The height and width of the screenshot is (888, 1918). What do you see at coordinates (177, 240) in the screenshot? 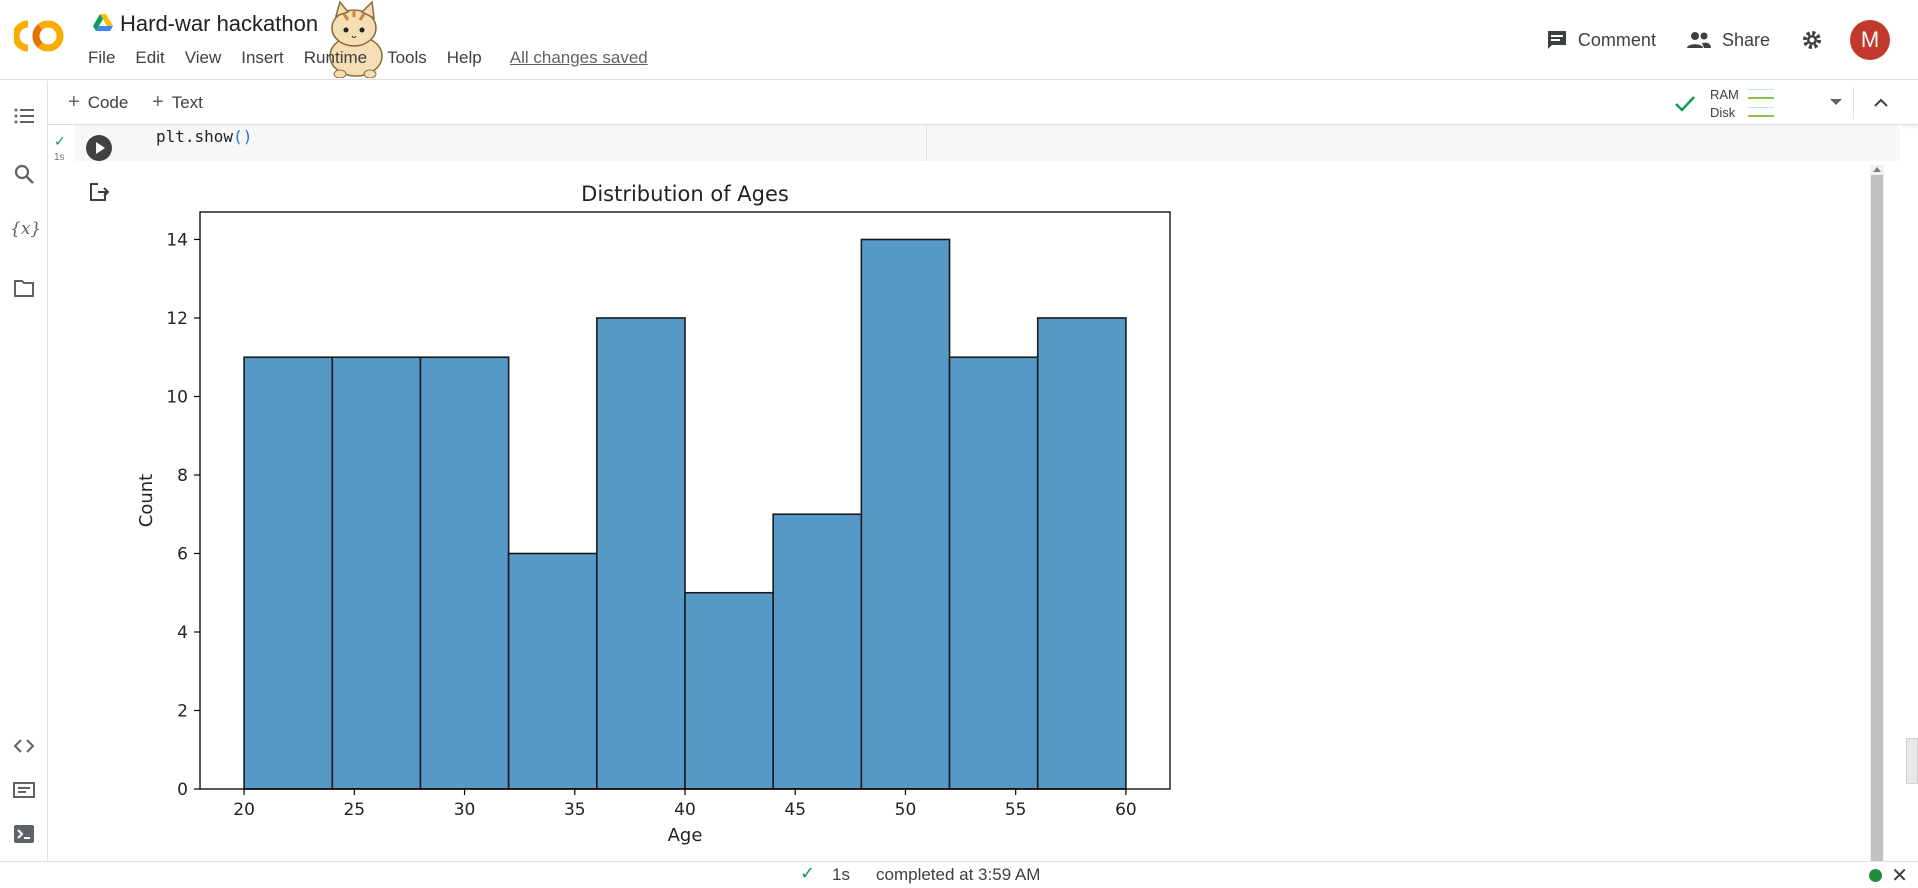
I see `y-tick-label: 14` at bounding box center [177, 240].